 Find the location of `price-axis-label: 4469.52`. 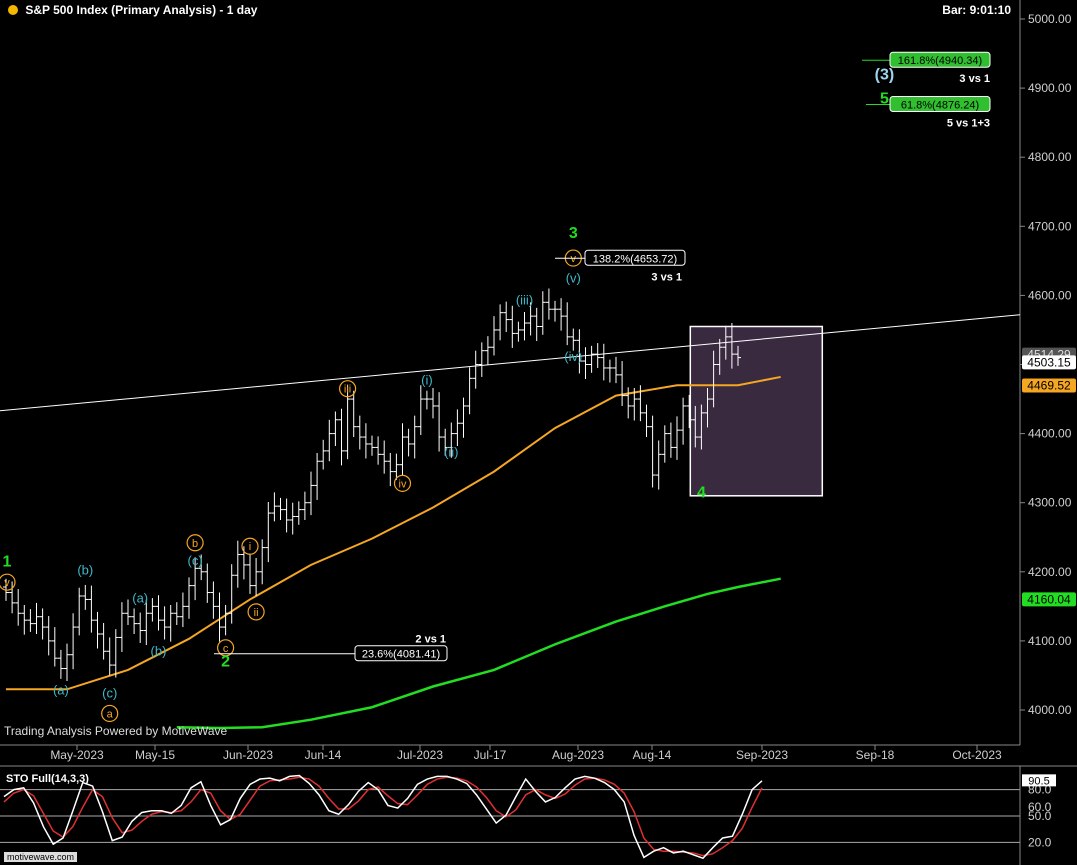

price-axis-label: 4469.52 is located at coordinates (1049, 386).